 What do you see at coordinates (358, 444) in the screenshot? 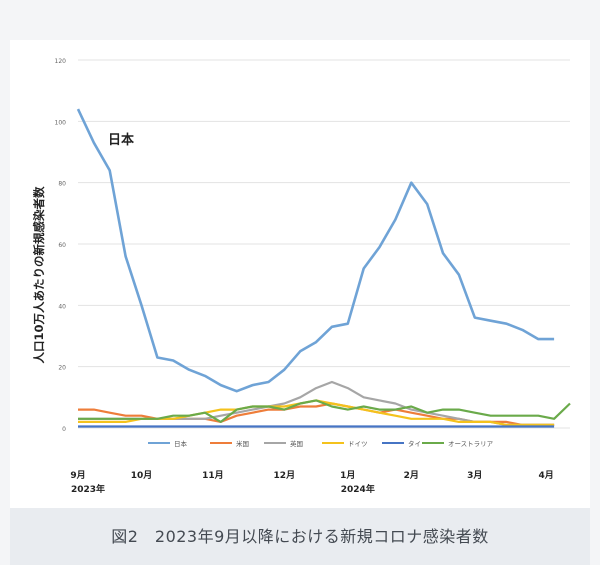
I see `legend-label: ドイツ` at bounding box center [358, 444].